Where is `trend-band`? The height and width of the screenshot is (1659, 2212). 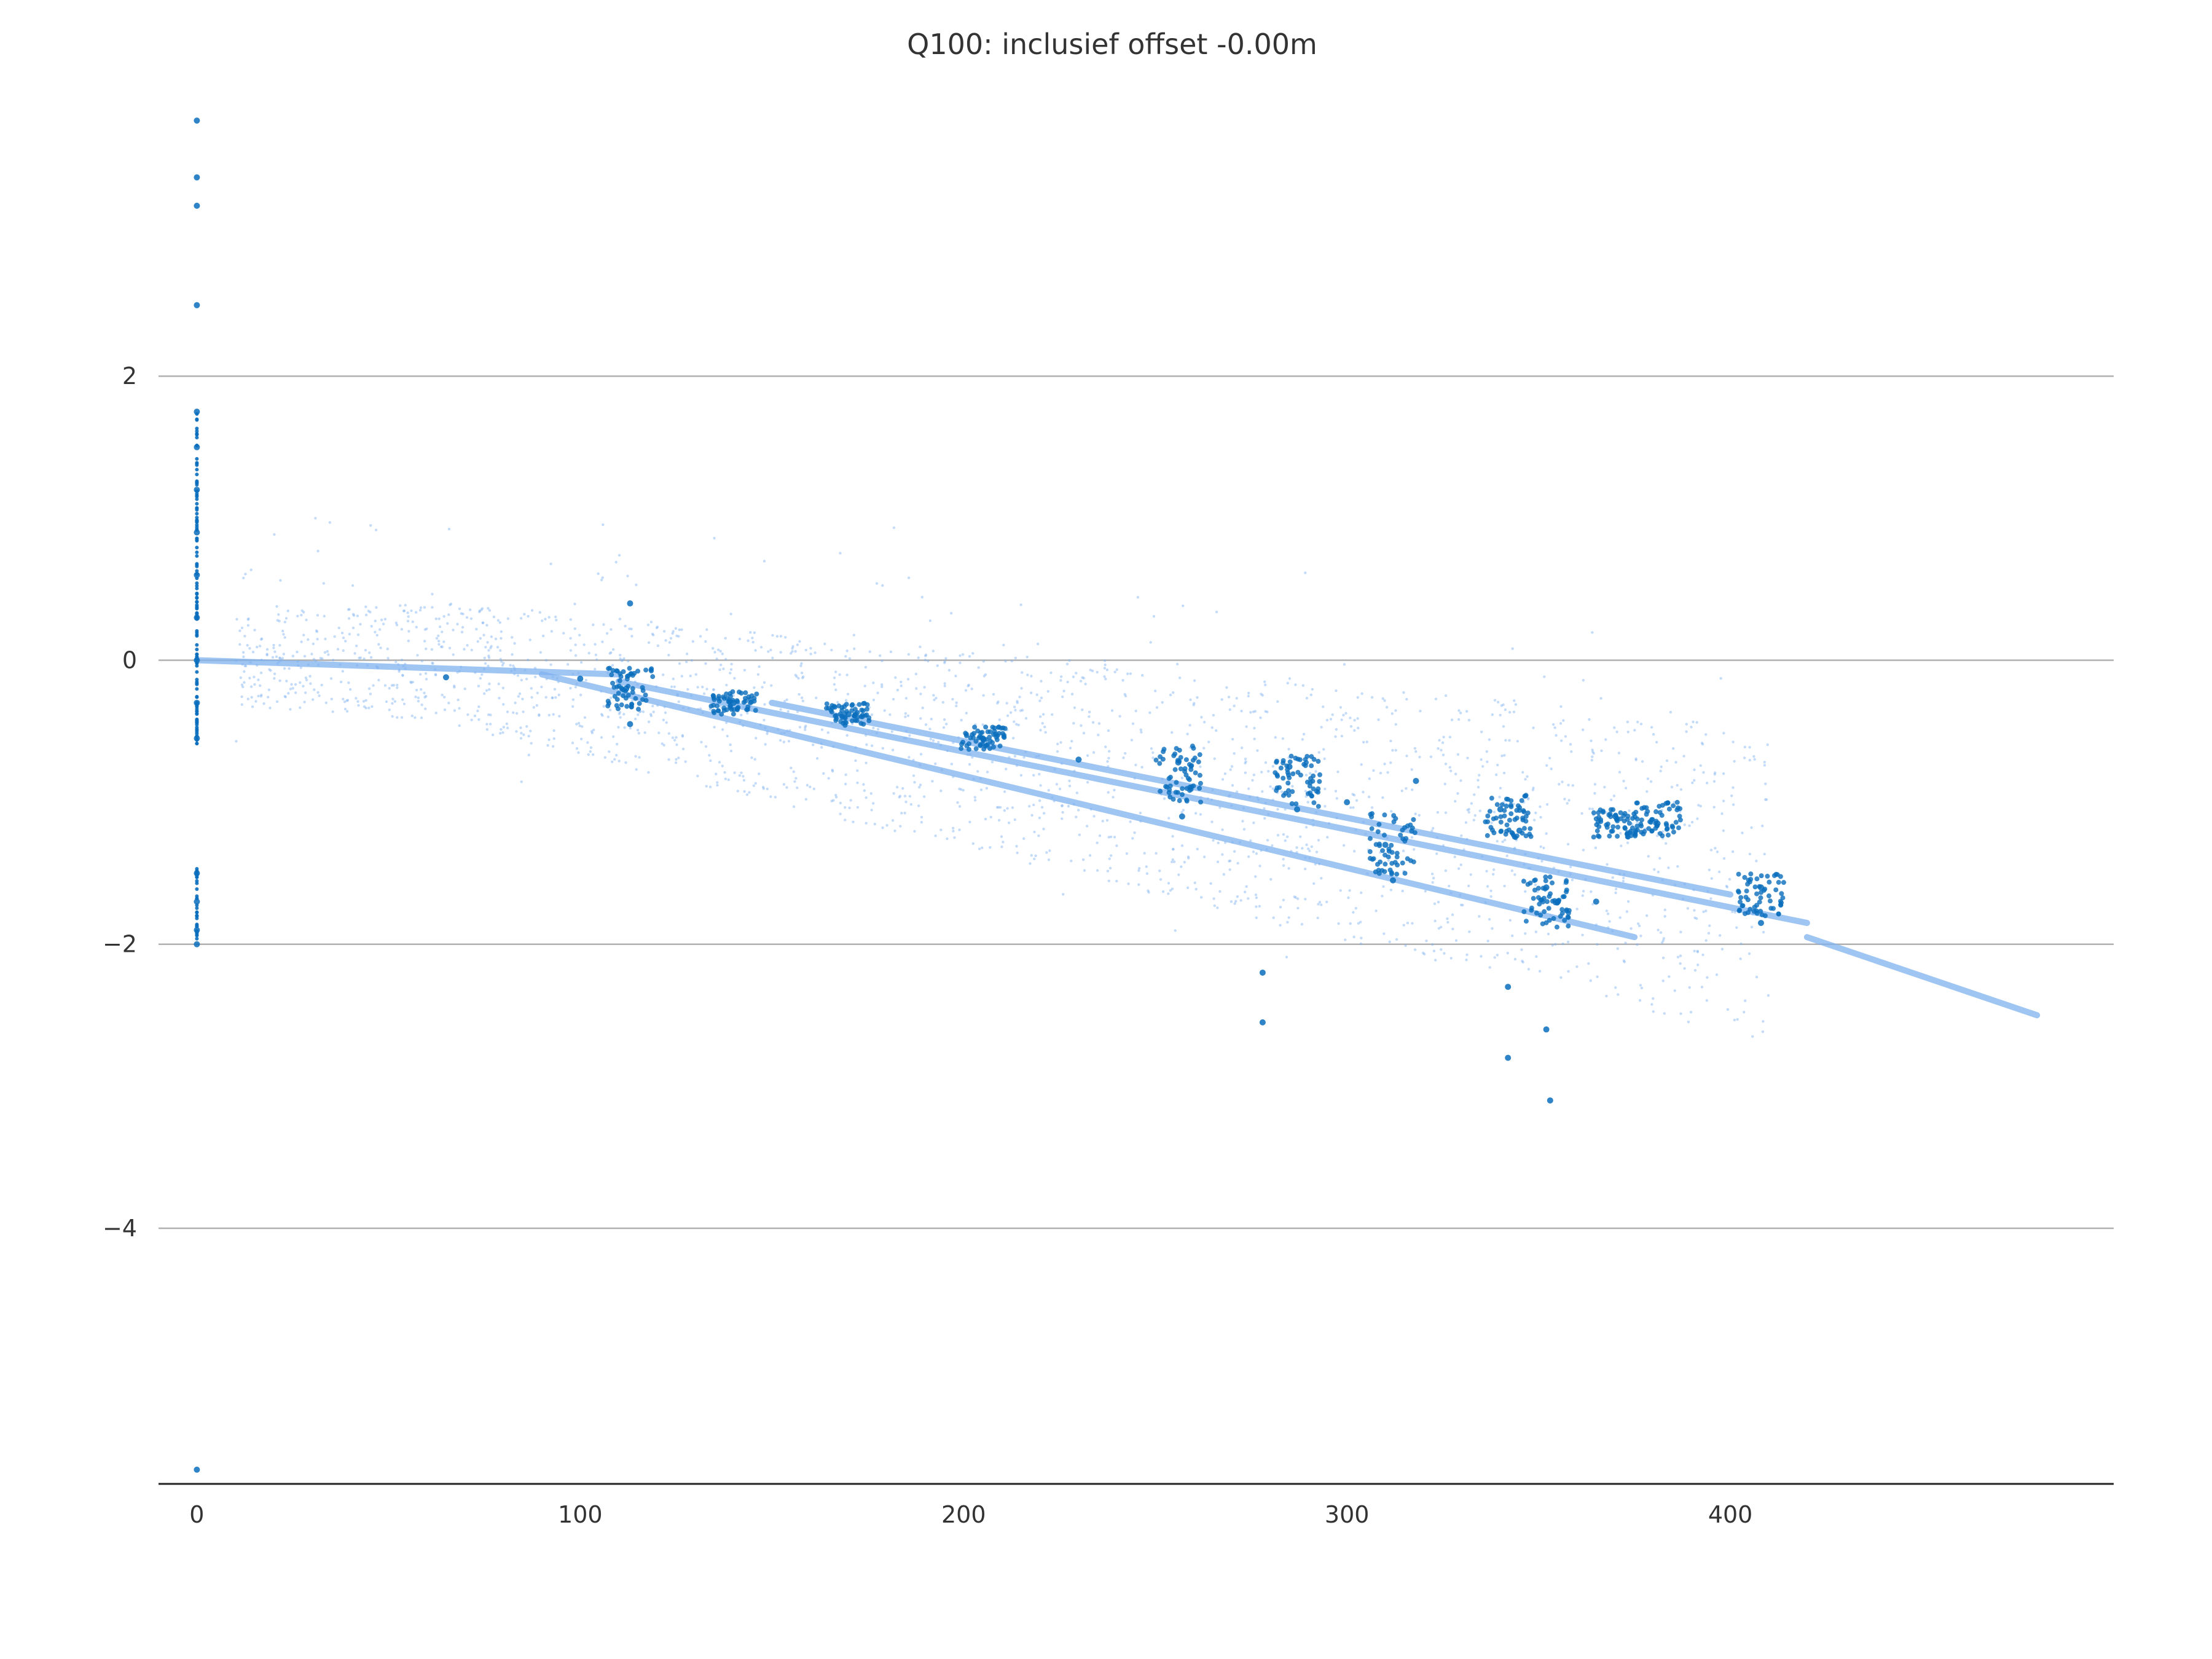 trend-band is located at coordinates (1251, 798).